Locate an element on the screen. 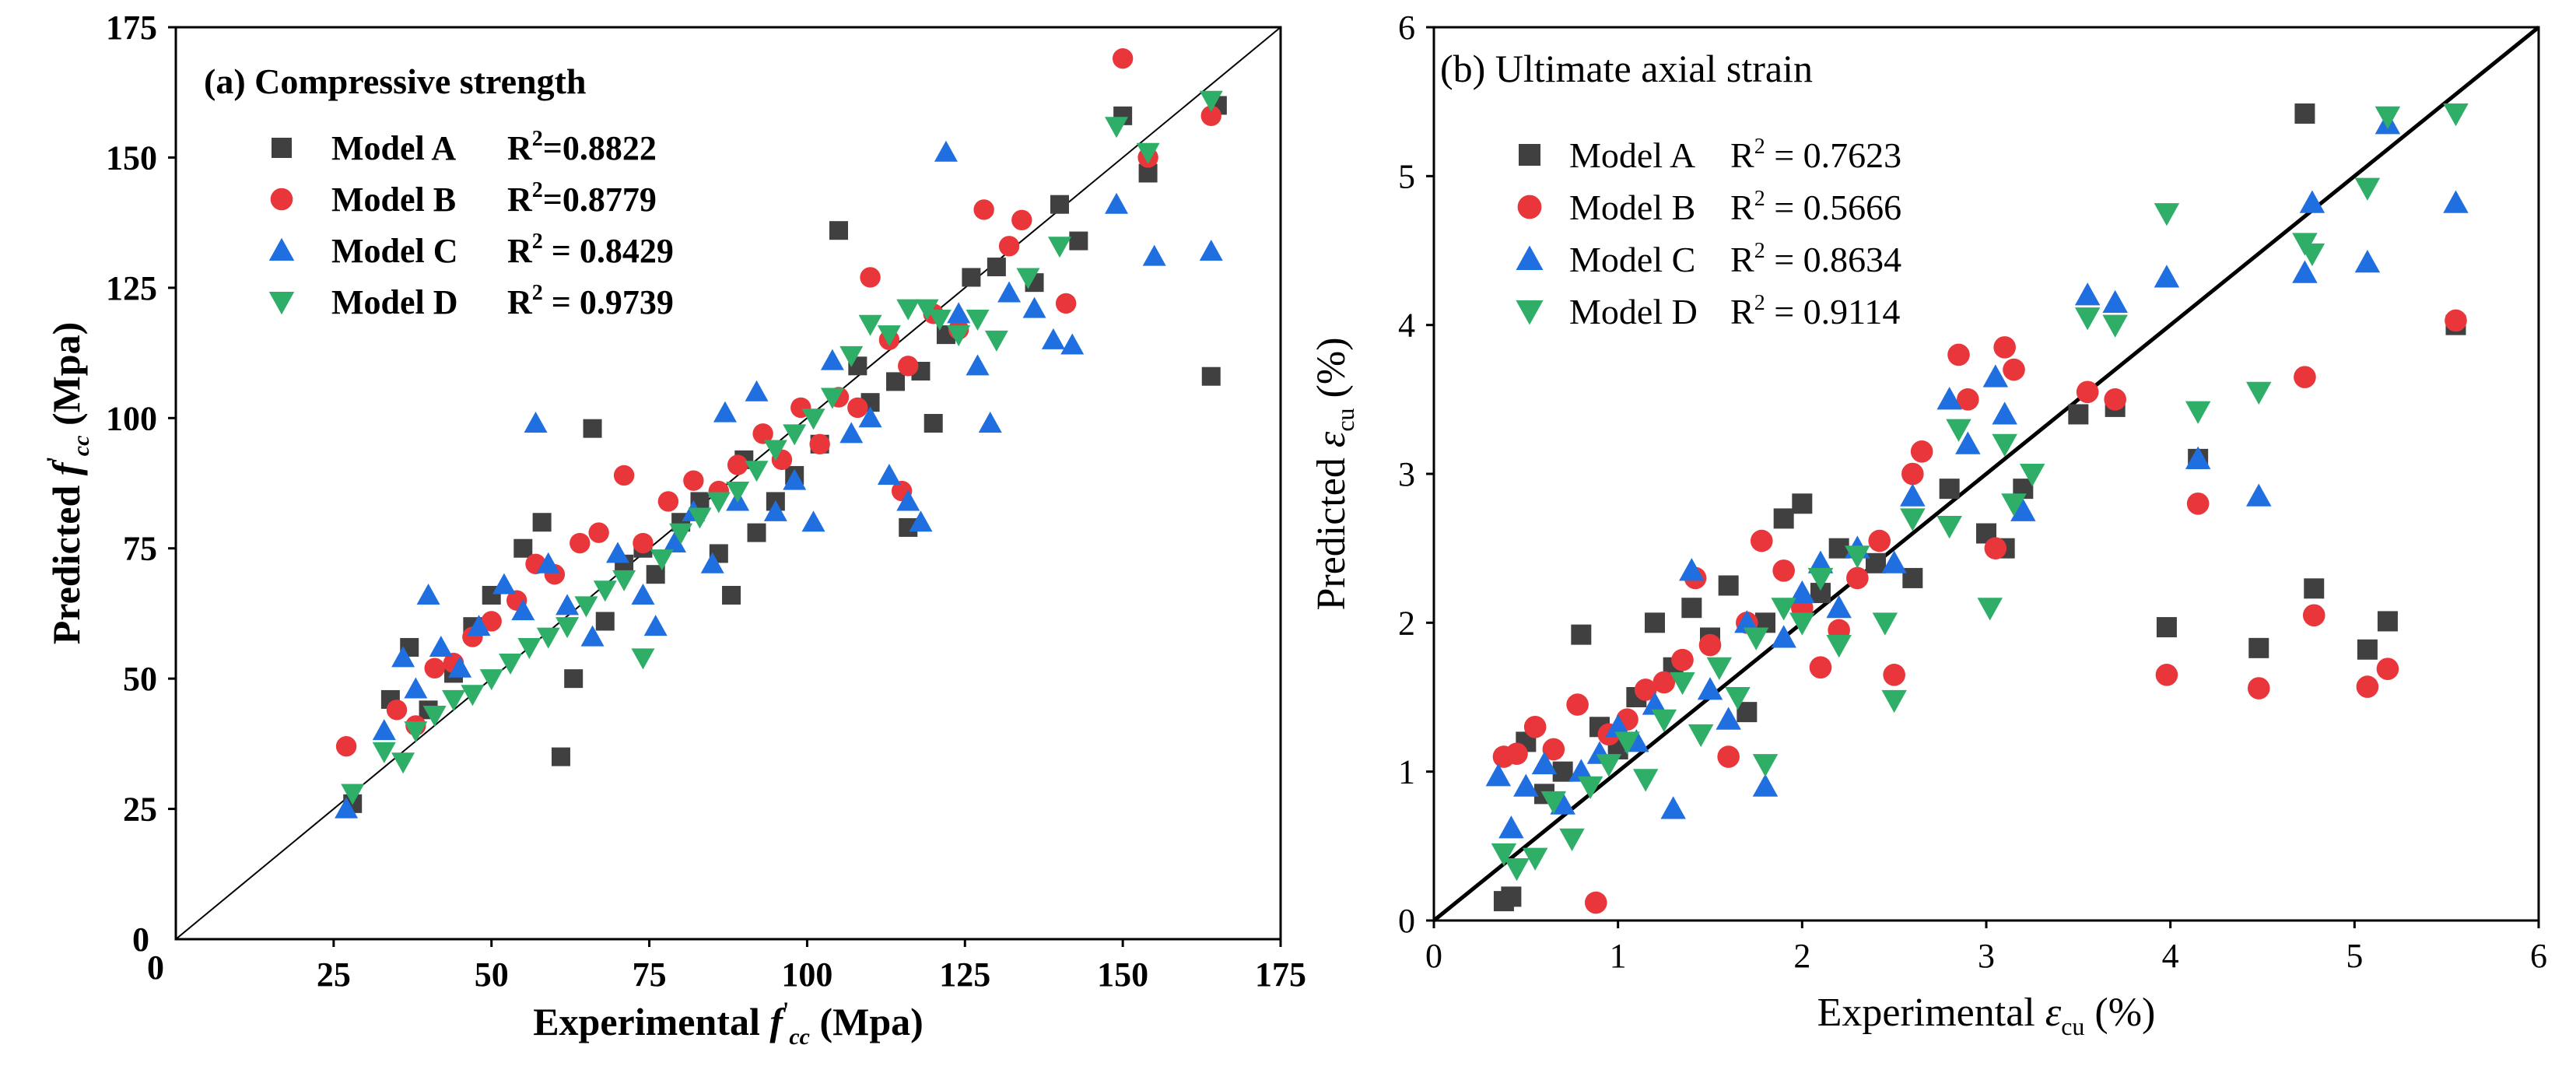 This screenshot has width=2576, height=1066. x-tick-label: 4 is located at coordinates (2170, 956).